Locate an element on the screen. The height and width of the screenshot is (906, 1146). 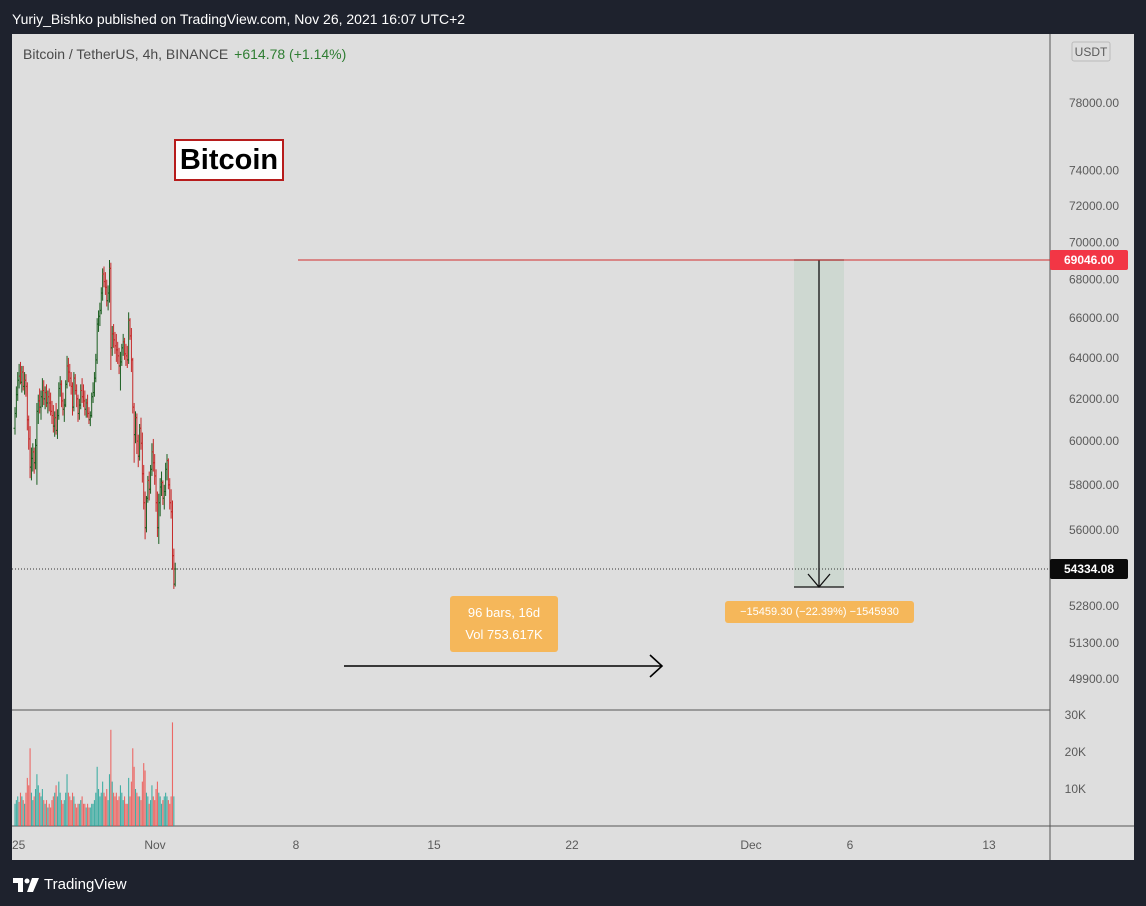
price-tick-label: 52800.00 is located at coordinates (1094, 606).